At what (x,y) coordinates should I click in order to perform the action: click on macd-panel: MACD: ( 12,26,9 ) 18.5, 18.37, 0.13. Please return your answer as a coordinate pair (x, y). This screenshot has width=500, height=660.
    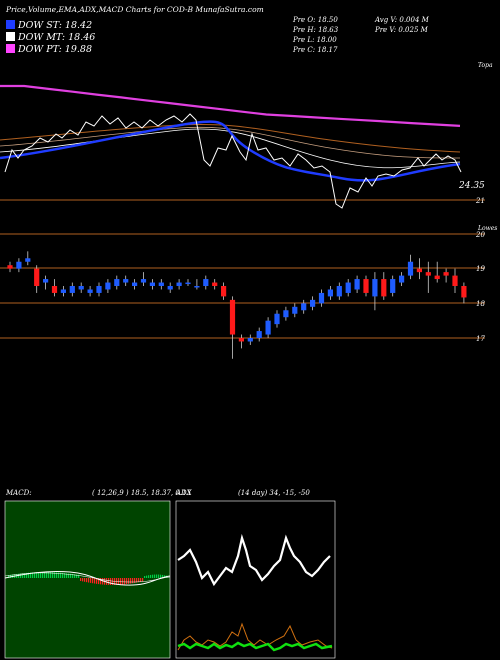
    Looking at the image, I should click on (98, 574).